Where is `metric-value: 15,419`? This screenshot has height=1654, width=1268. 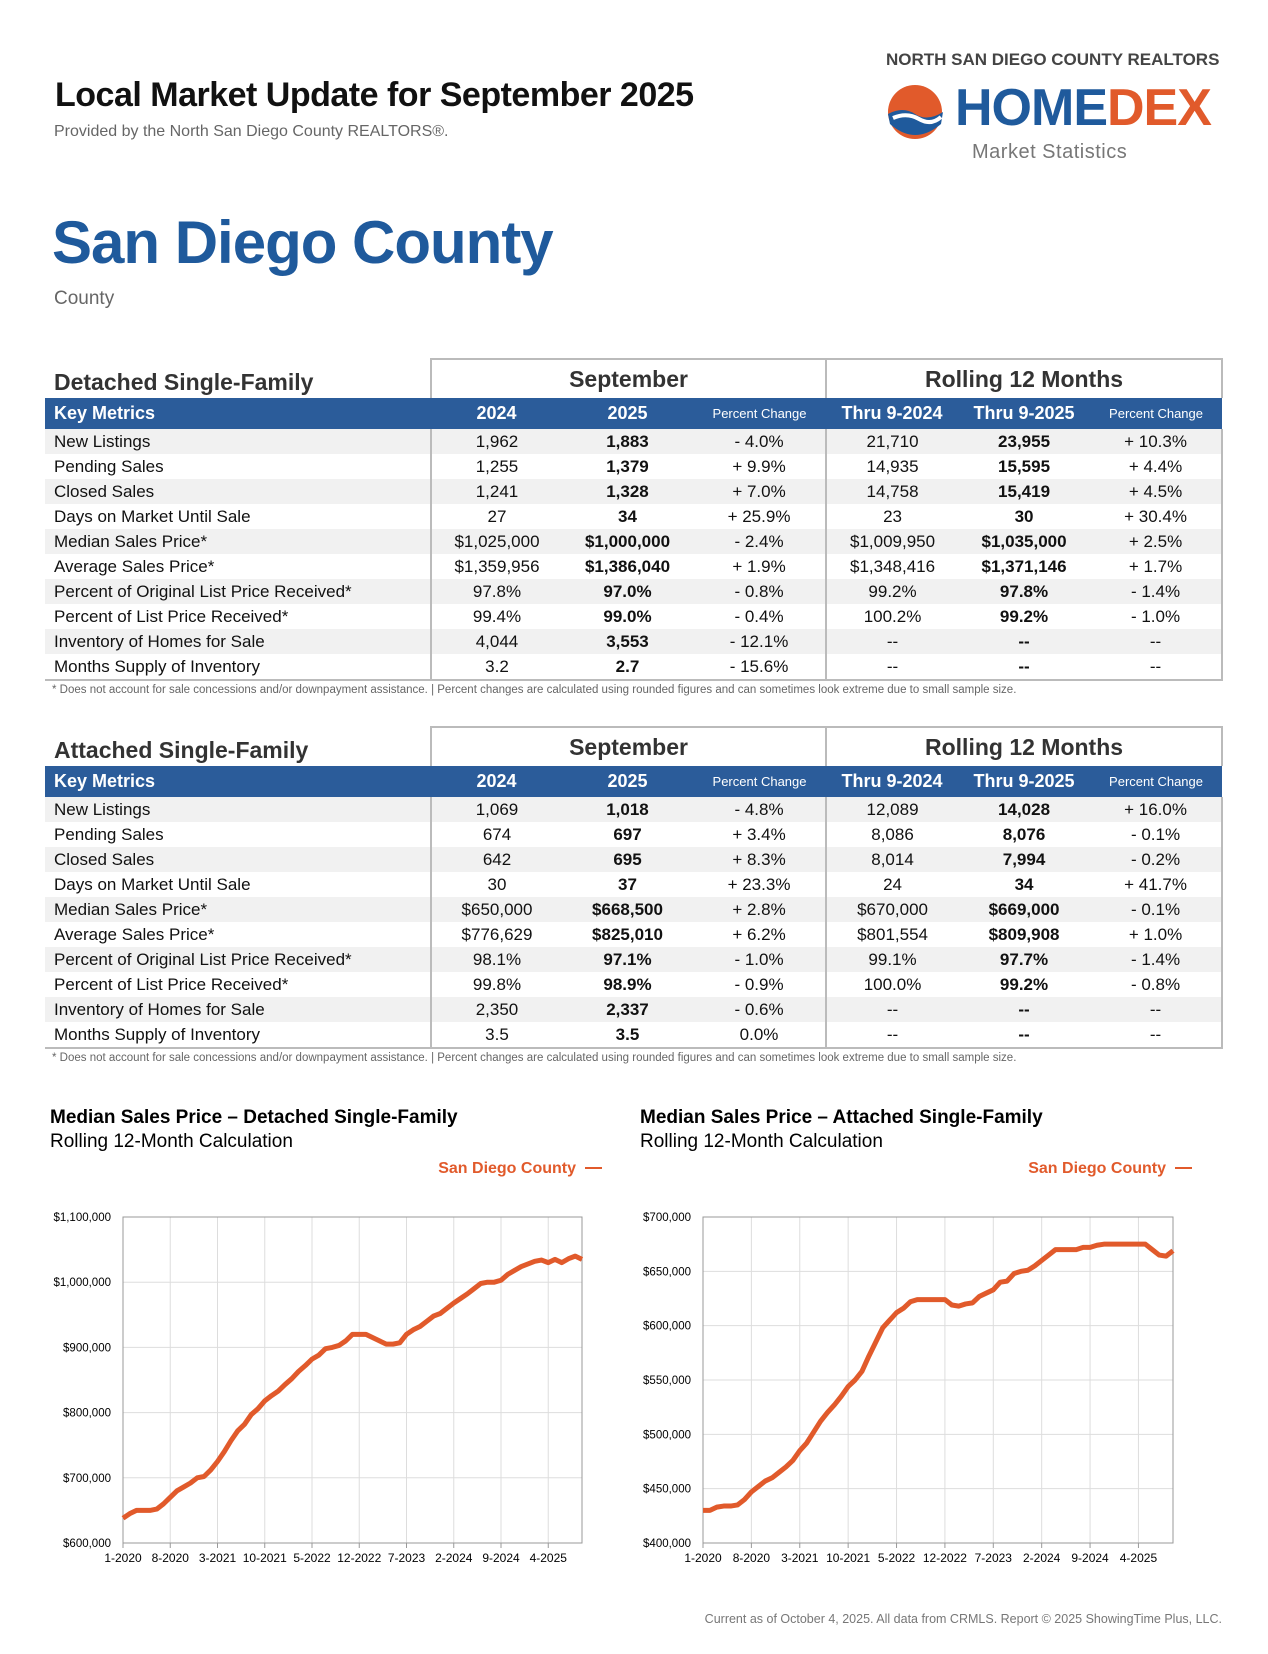
metric-value: 15,419 is located at coordinates (1024, 491).